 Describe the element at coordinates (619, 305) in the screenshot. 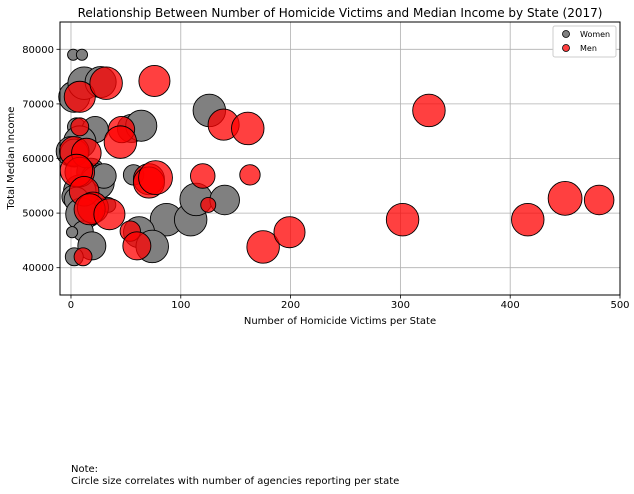

I see `x-tick-label: 500` at that location.